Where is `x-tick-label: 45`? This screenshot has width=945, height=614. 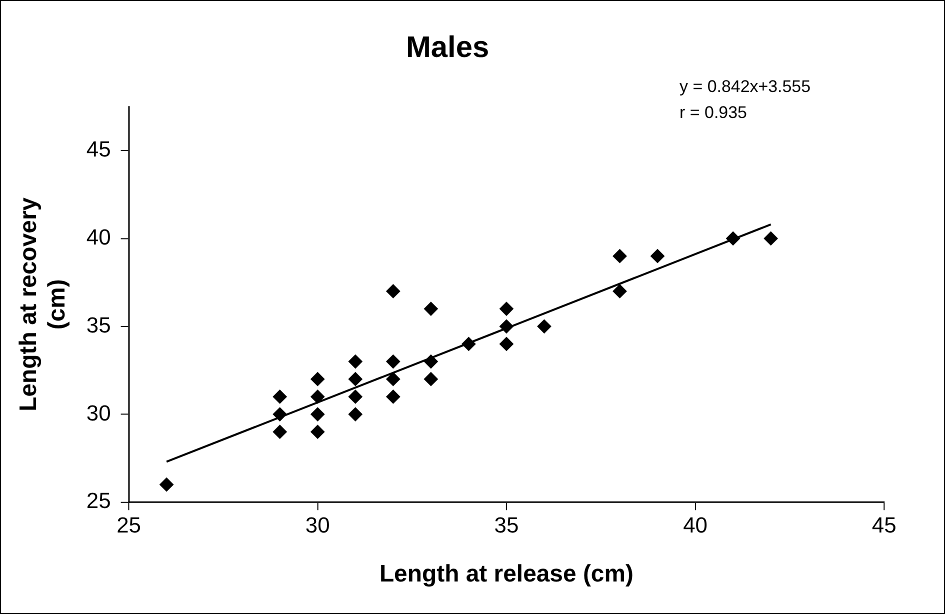
x-tick-label: 45 is located at coordinates (884, 525).